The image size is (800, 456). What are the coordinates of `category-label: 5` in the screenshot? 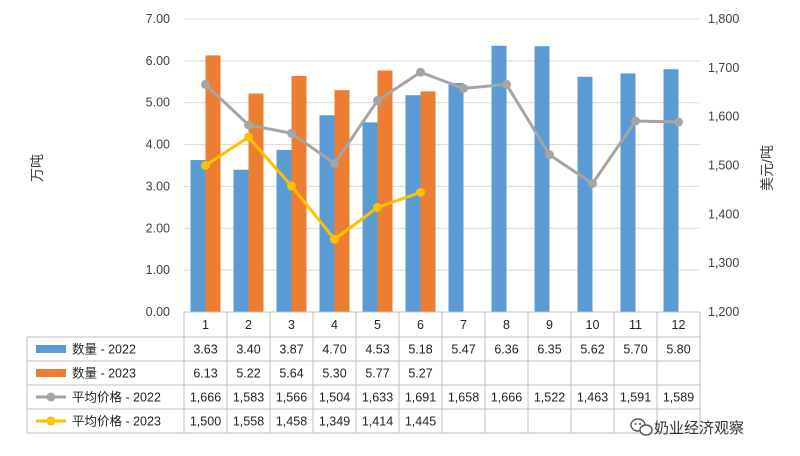 It's located at (377, 325).